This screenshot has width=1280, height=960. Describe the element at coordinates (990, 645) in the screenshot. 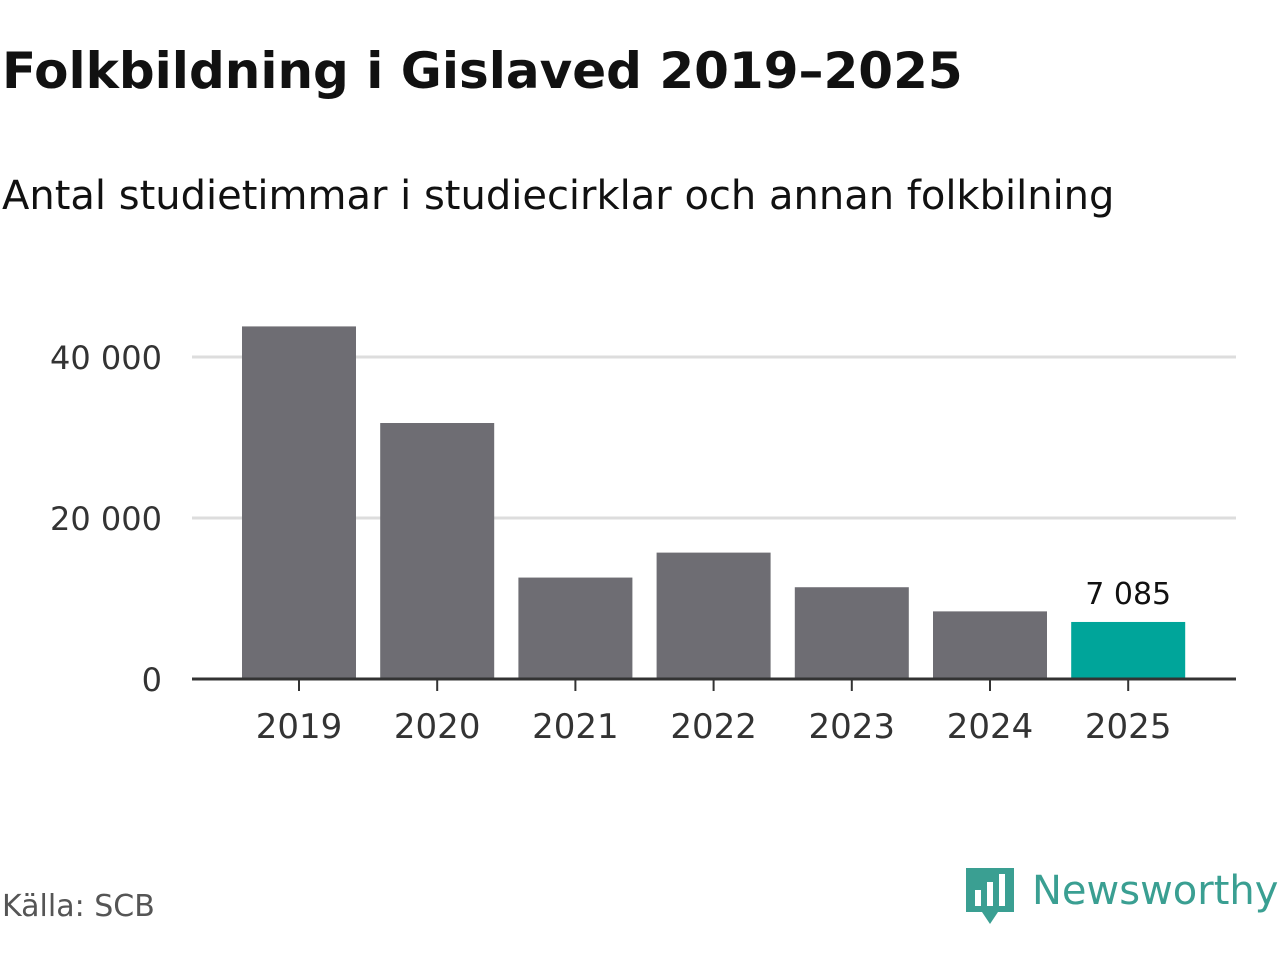

I see `bar-2024` at that location.